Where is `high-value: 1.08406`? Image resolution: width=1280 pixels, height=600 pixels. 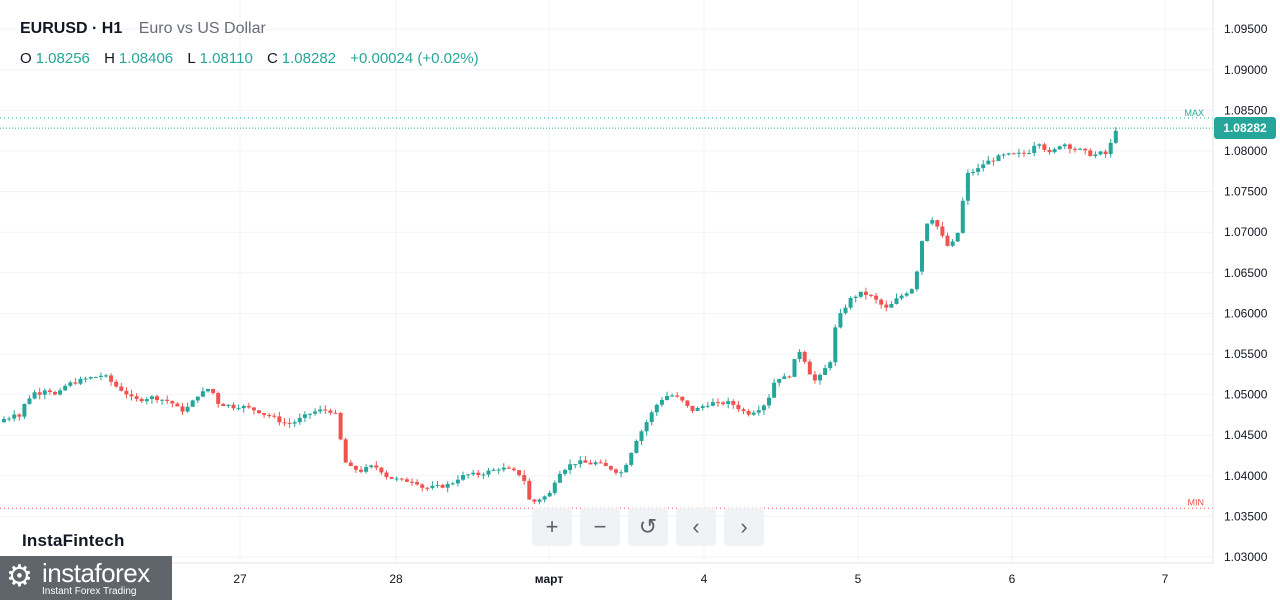 high-value: 1.08406 is located at coordinates (146, 58).